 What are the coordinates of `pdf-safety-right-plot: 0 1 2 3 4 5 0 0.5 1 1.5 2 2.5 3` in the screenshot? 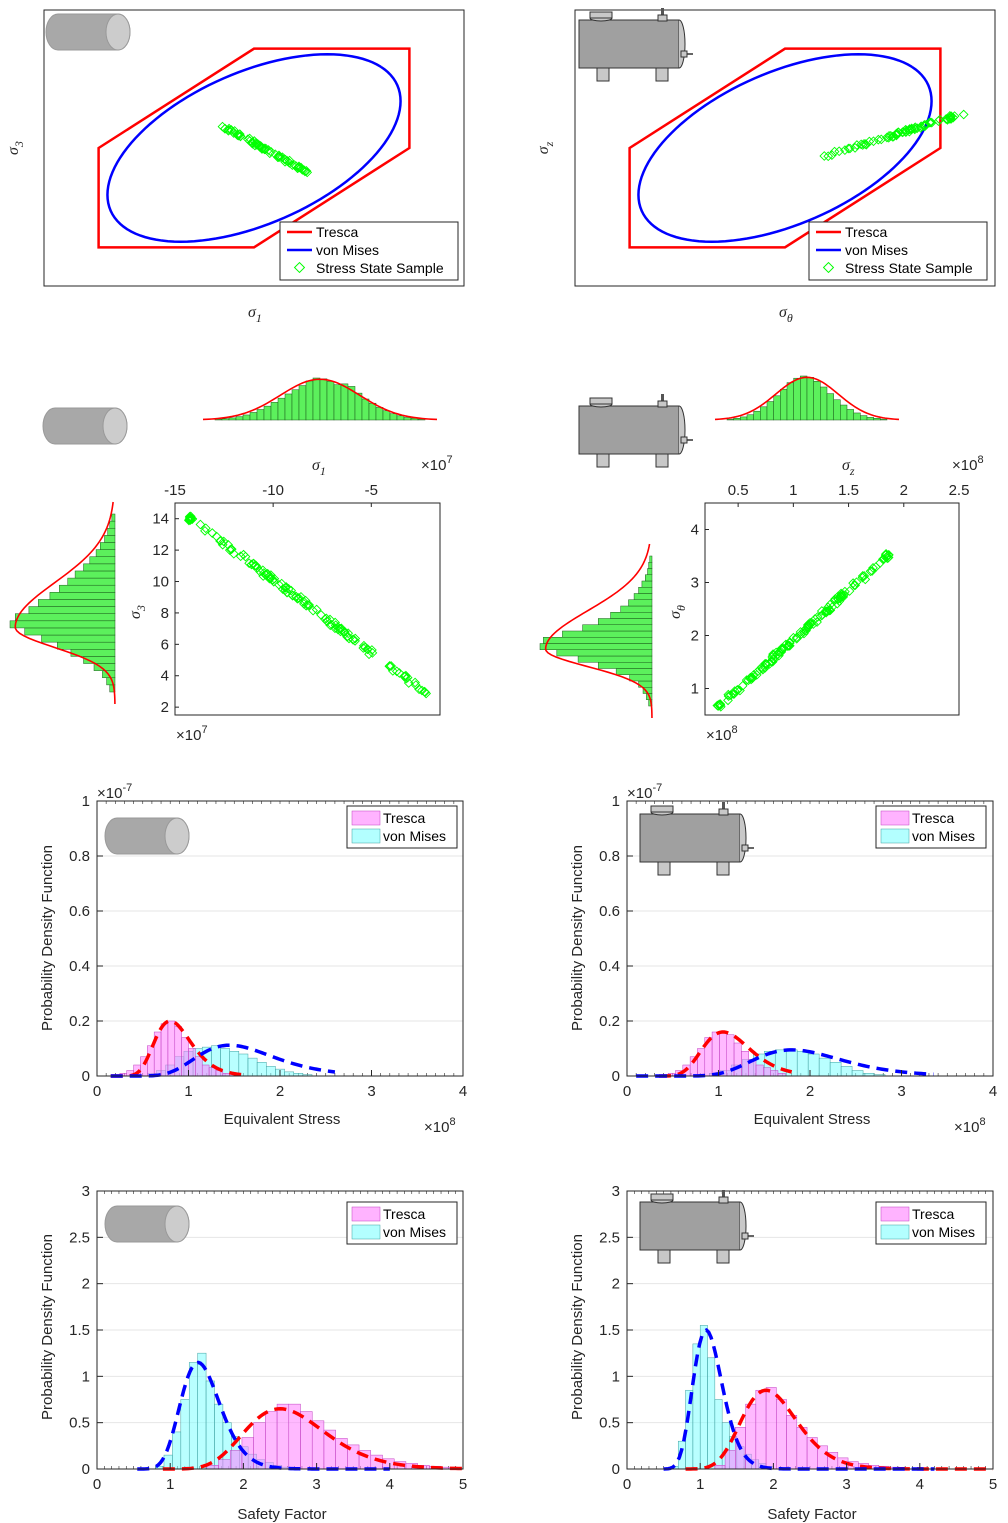 It's located at (798, 1338).